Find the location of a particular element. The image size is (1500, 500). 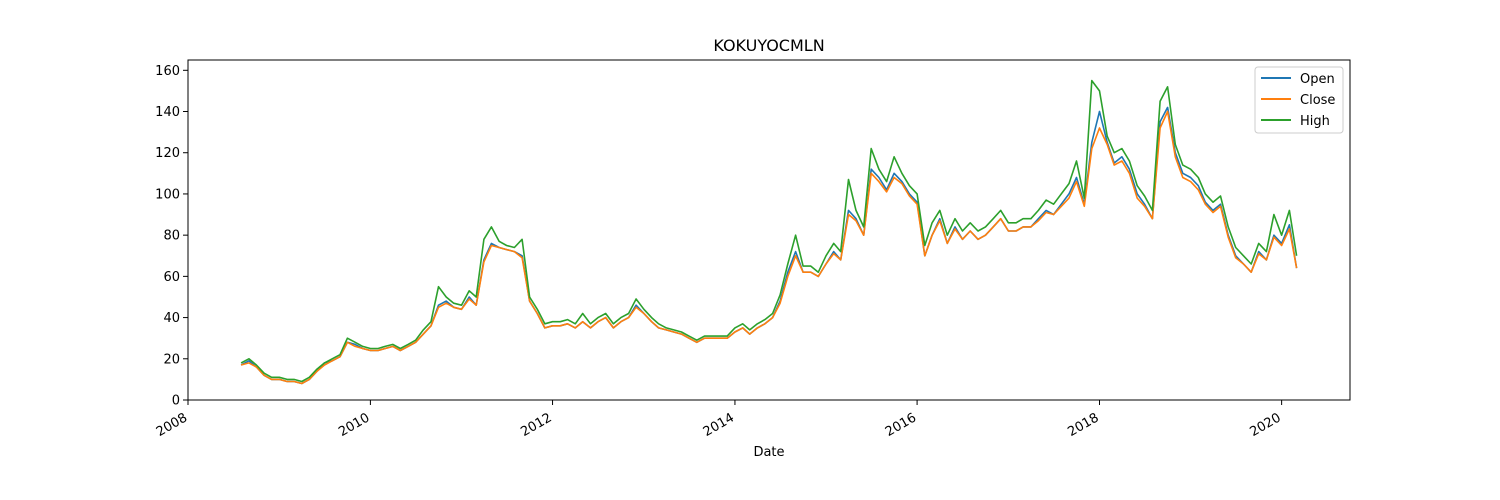

y-tick-label: 80 is located at coordinates (171, 236).